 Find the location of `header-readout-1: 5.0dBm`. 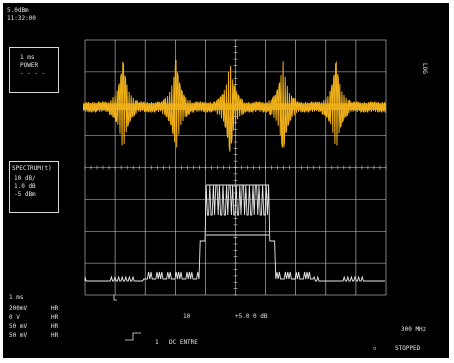

header-readout-1: 5.0dBm is located at coordinates (18, 10).